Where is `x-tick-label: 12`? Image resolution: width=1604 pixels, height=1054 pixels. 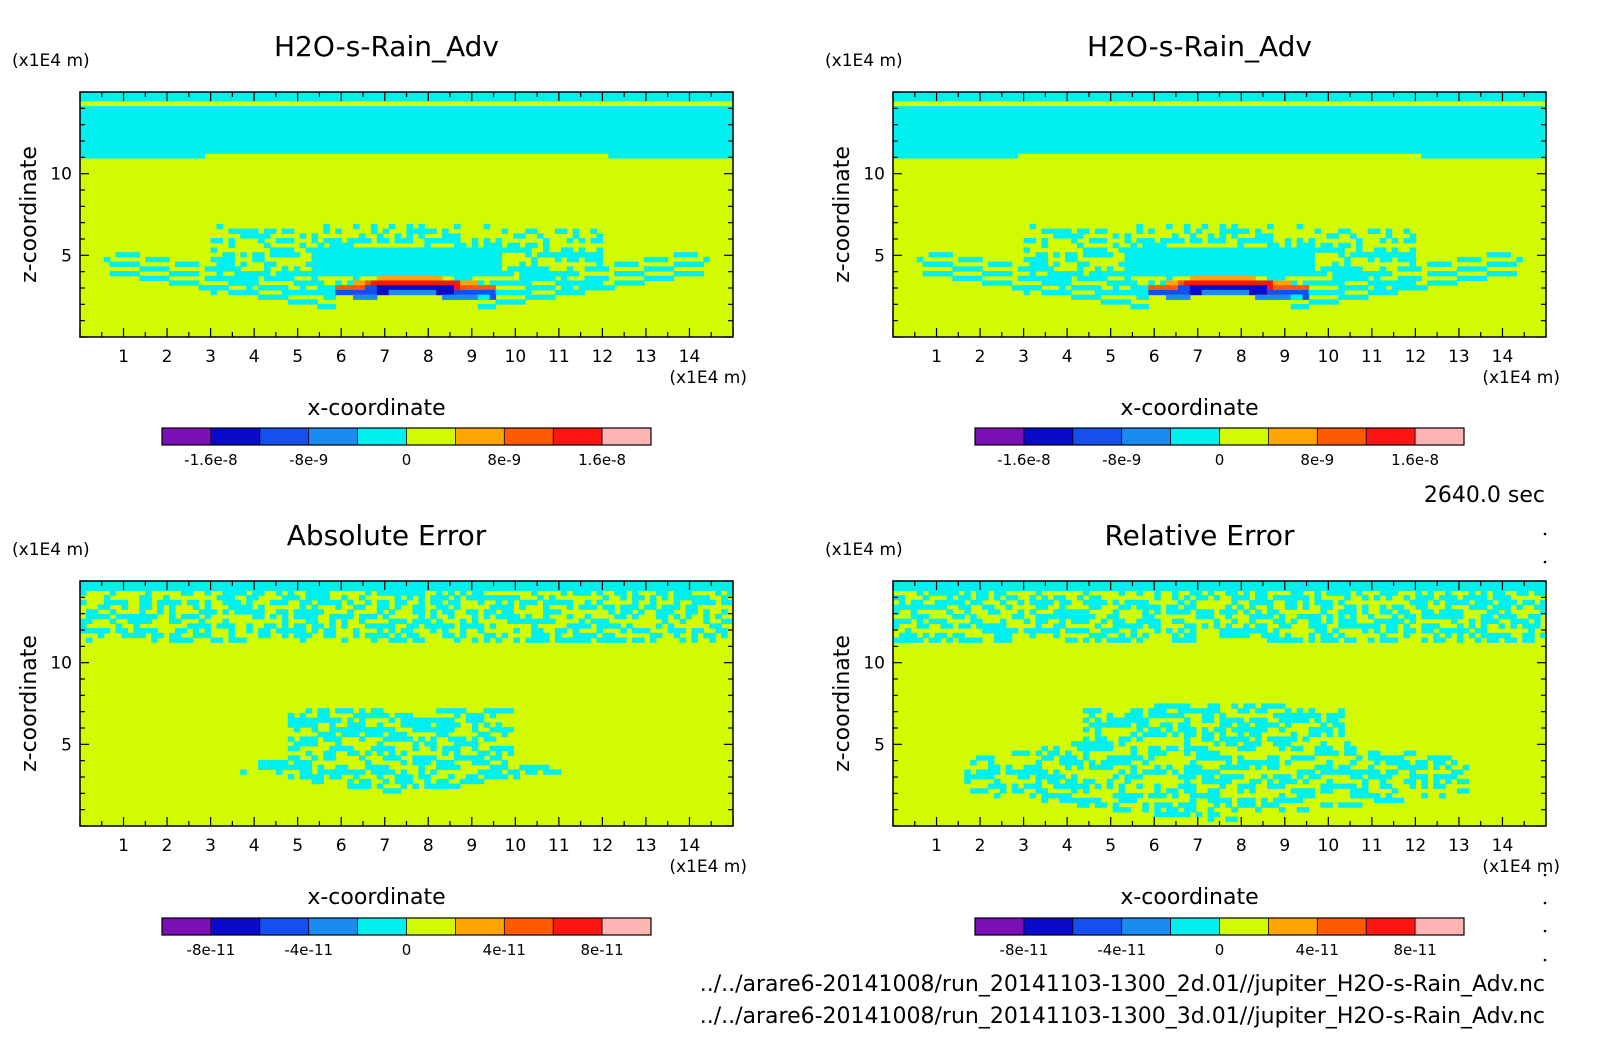
x-tick-label: 12 is located at coordinates (603, 846).